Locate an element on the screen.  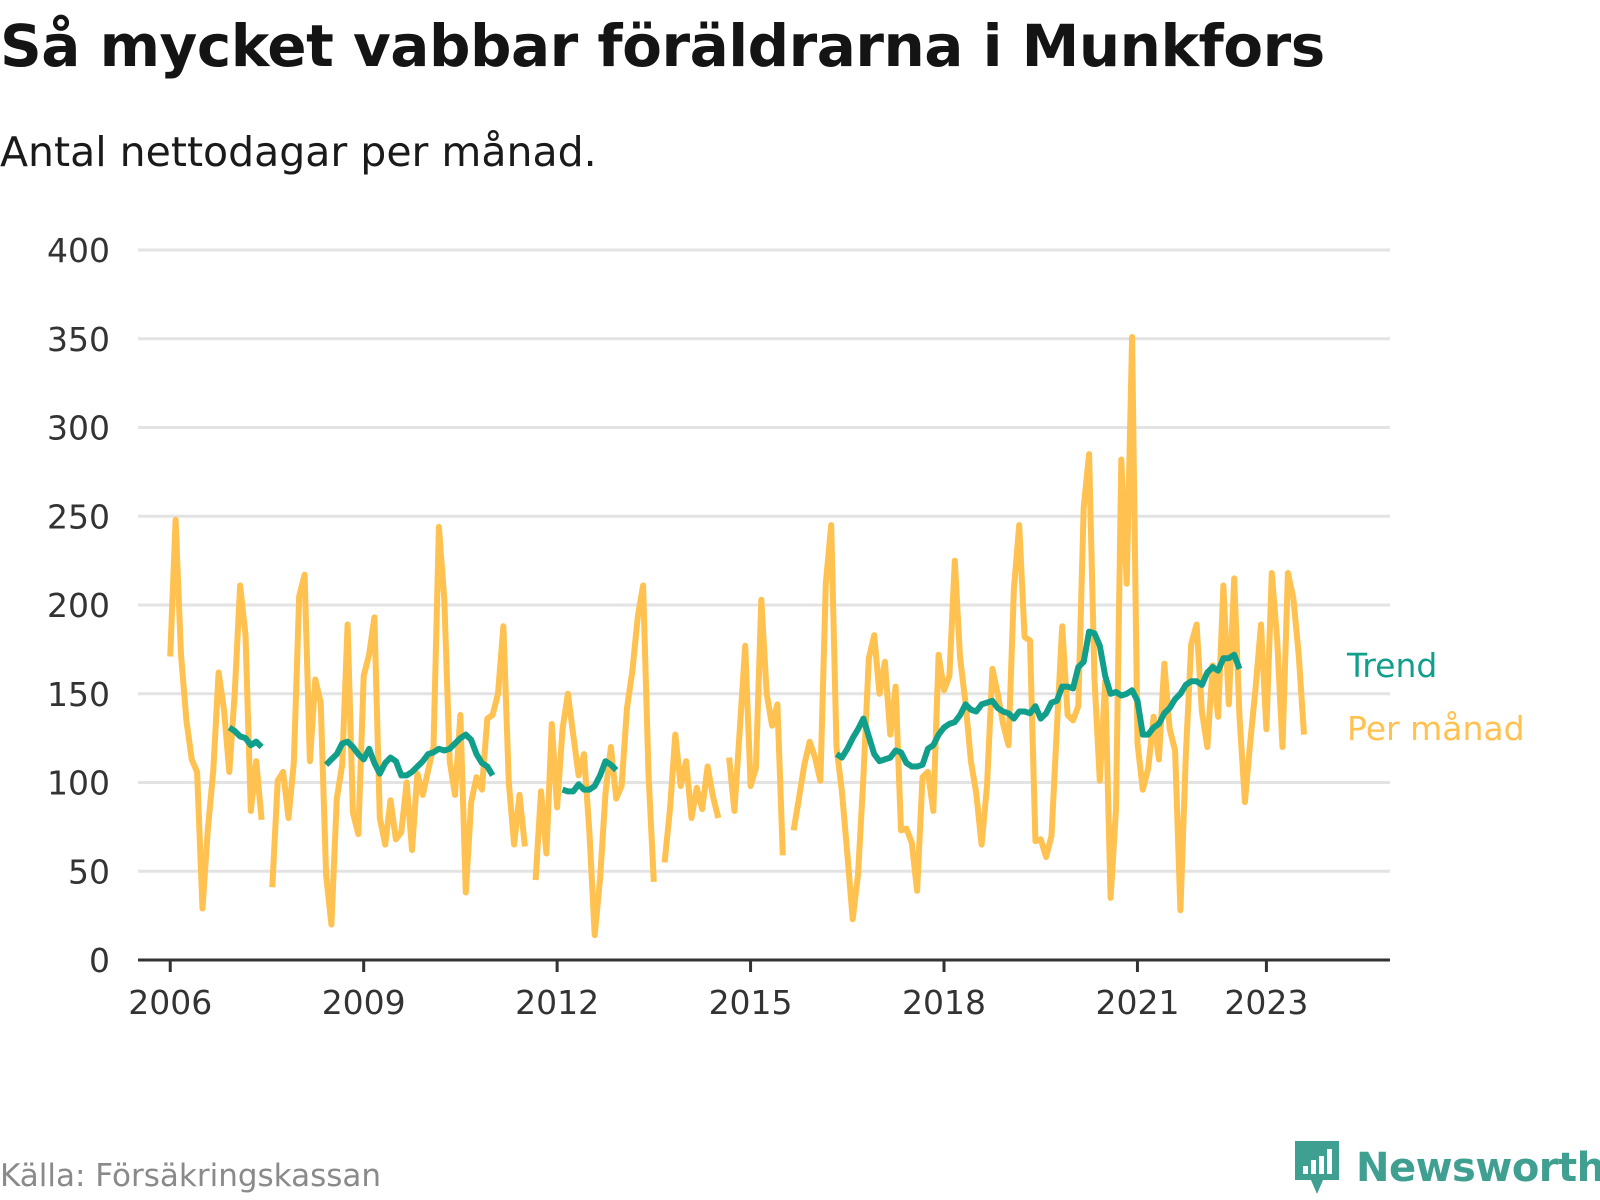
y-axis-ticks: 0 50 100 150 200 250 300 350 400 is located at coordinates (78, 605).